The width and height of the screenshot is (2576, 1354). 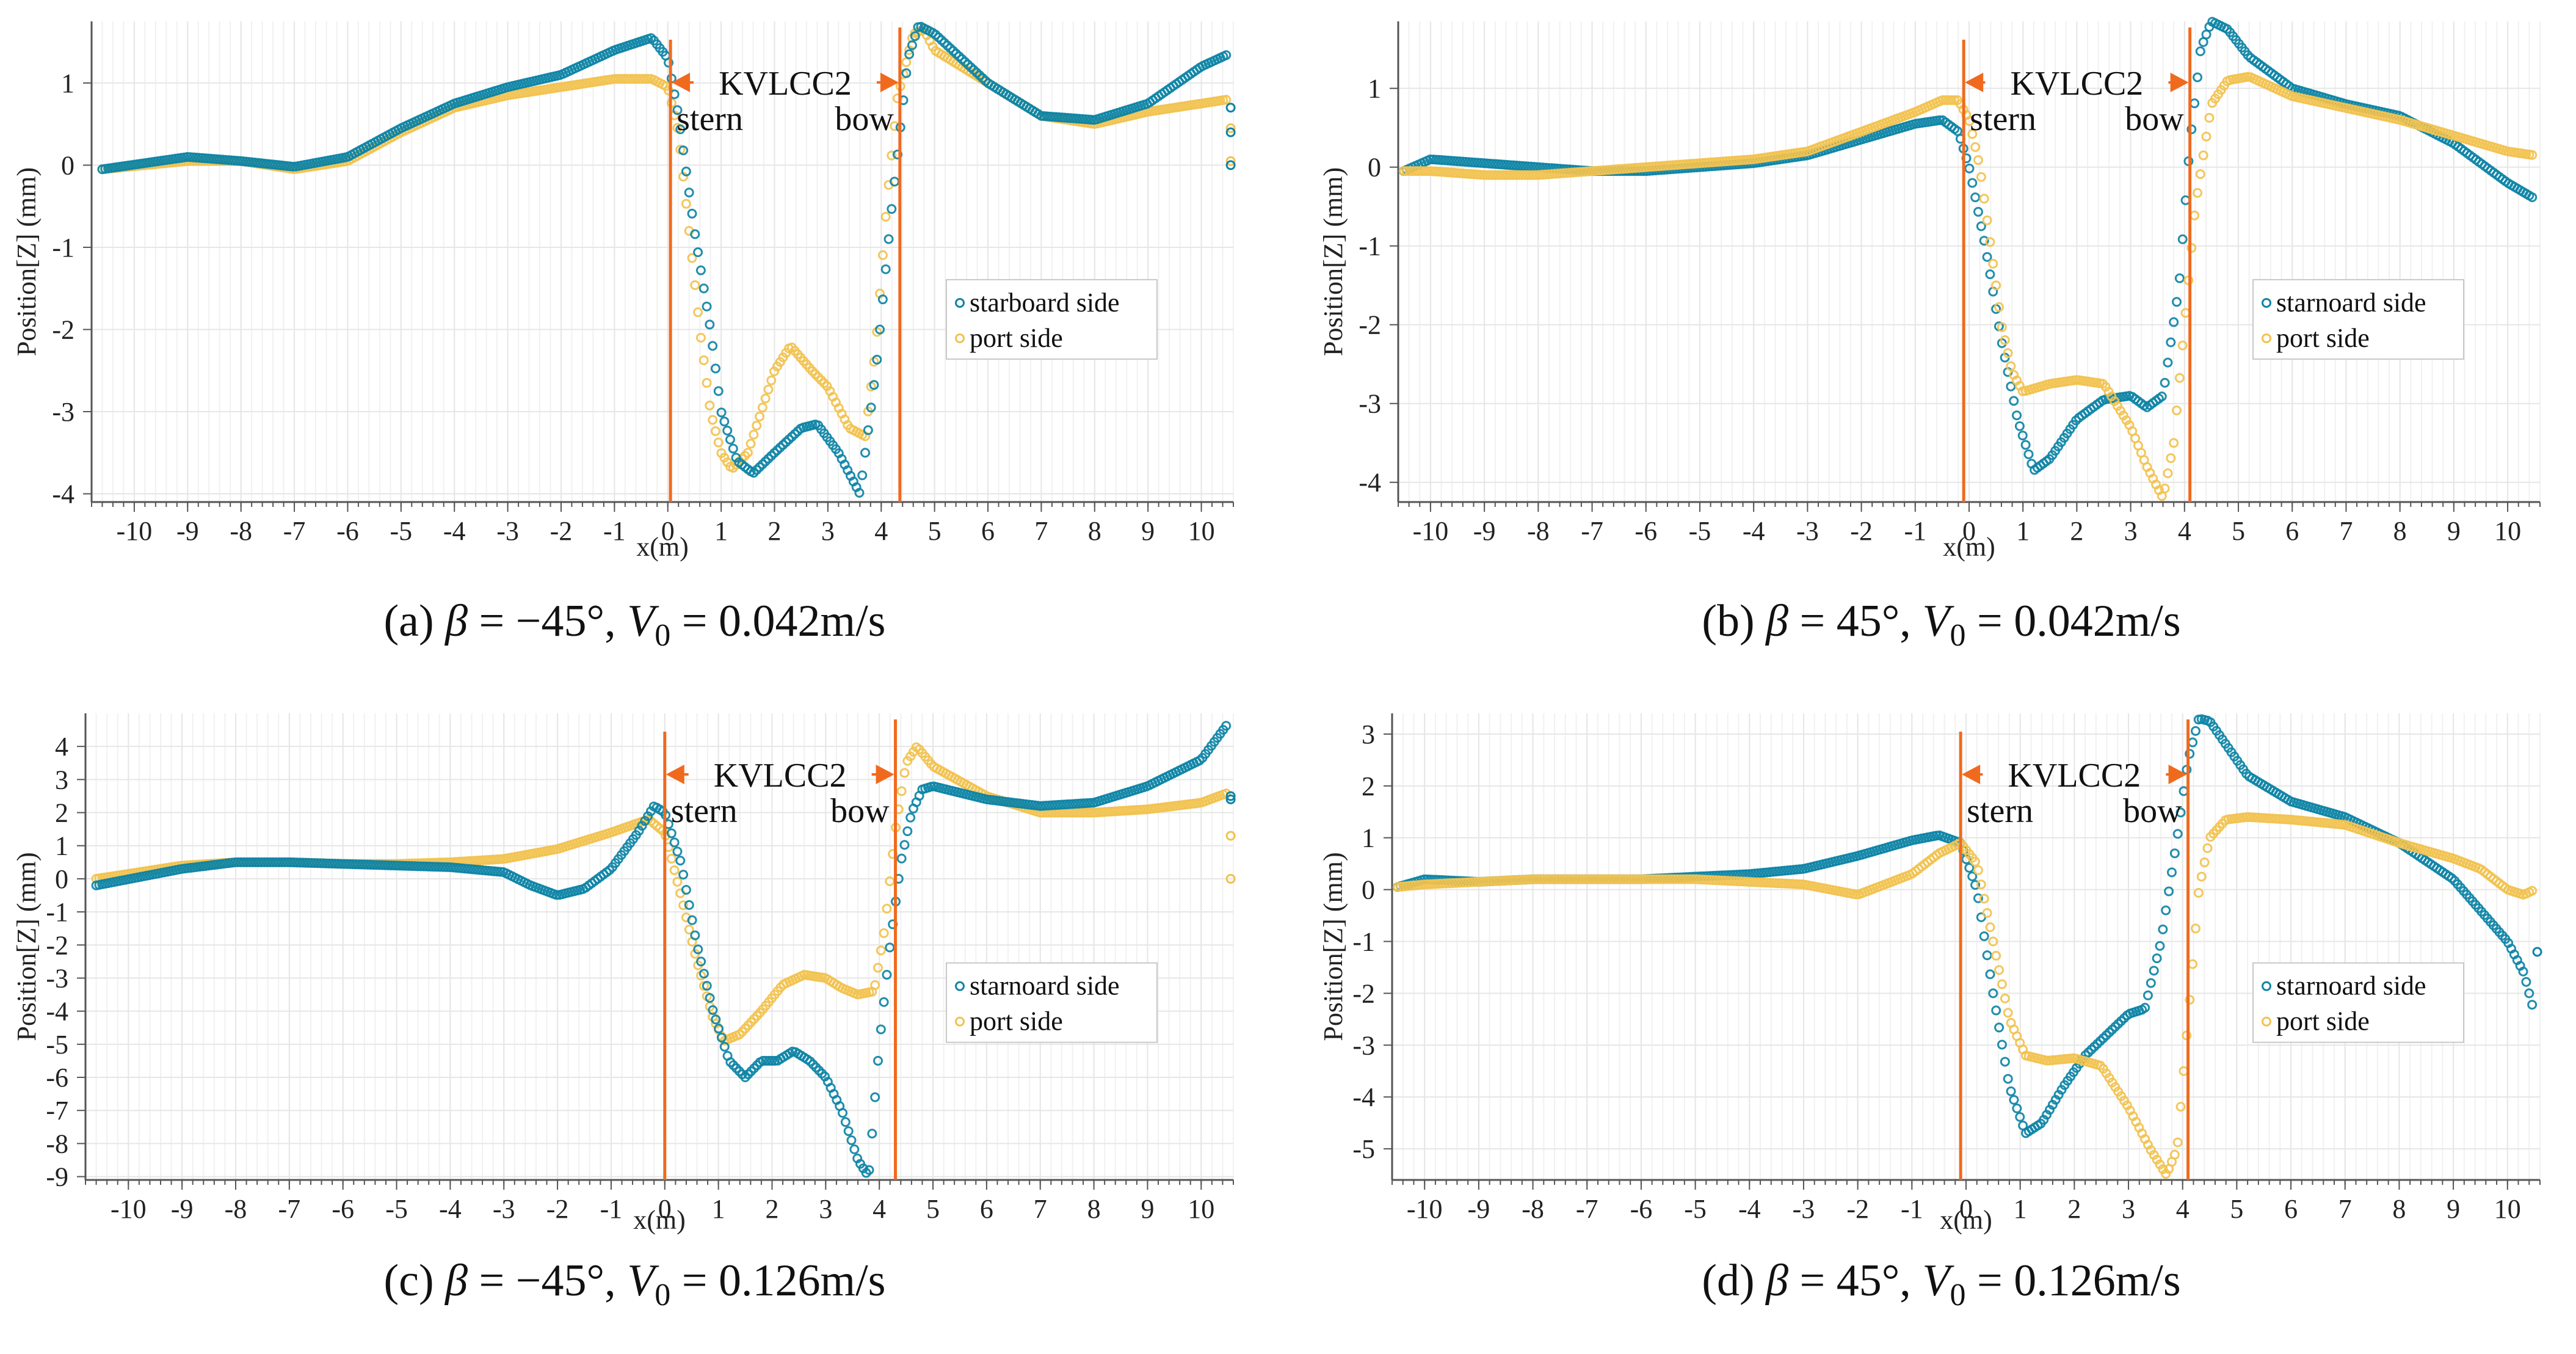 What do you see at coordinates (634, 624) in the screenshot?
I see `caption-a: (a) β = −45°, V0 = 0.042m/s` at bounding box center [634, 624].